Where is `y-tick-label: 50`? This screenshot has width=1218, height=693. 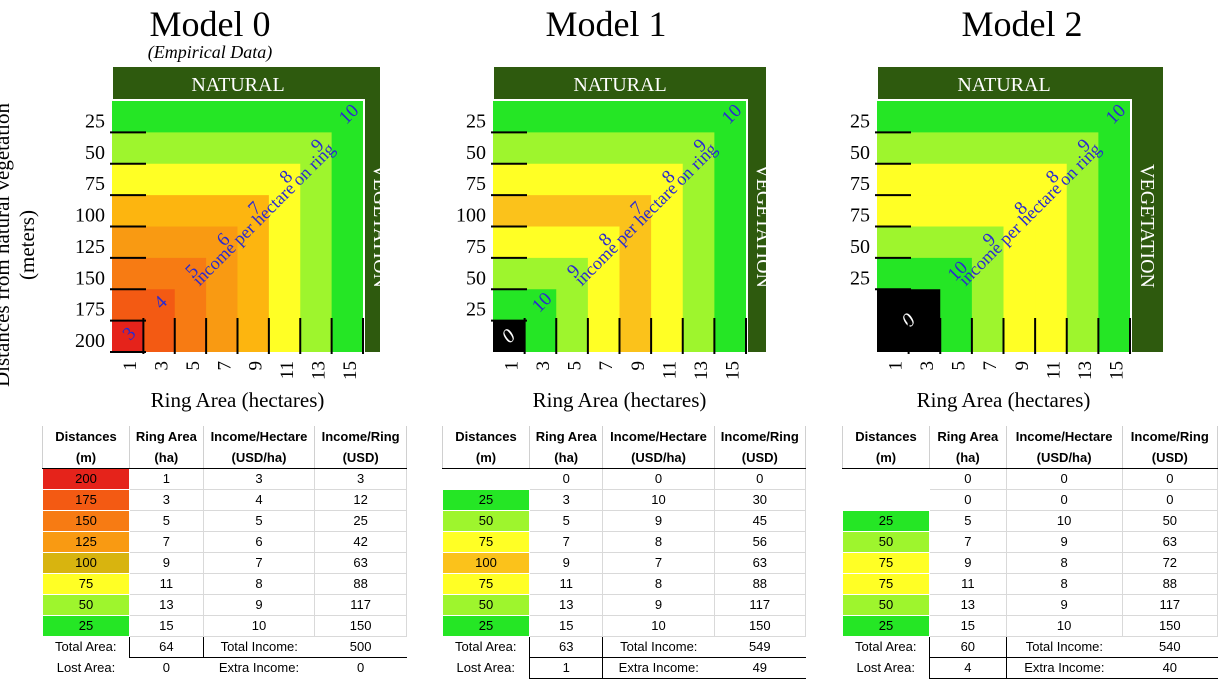
y-tick-label: 50 is located at coordinates (95, 153).